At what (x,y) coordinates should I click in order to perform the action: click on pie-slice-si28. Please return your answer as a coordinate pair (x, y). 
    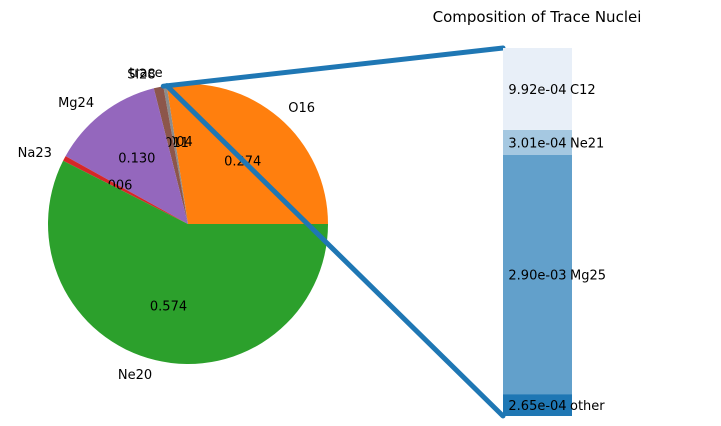
    Looking at the image, I should click on (170, 155).